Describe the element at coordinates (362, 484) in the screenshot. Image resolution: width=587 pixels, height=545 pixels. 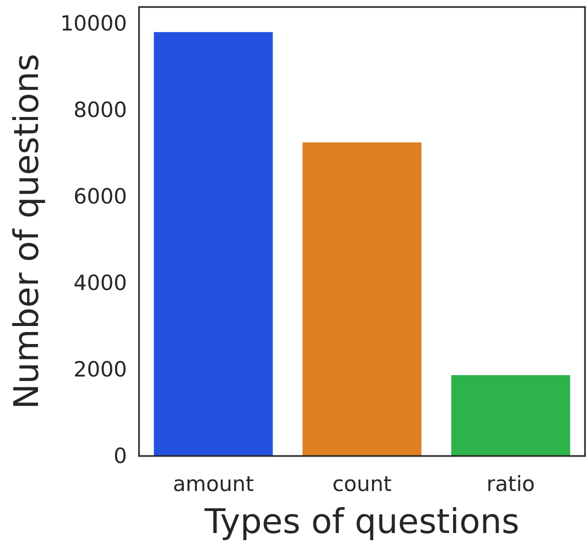
I see `x-tick-label: count` at that location.